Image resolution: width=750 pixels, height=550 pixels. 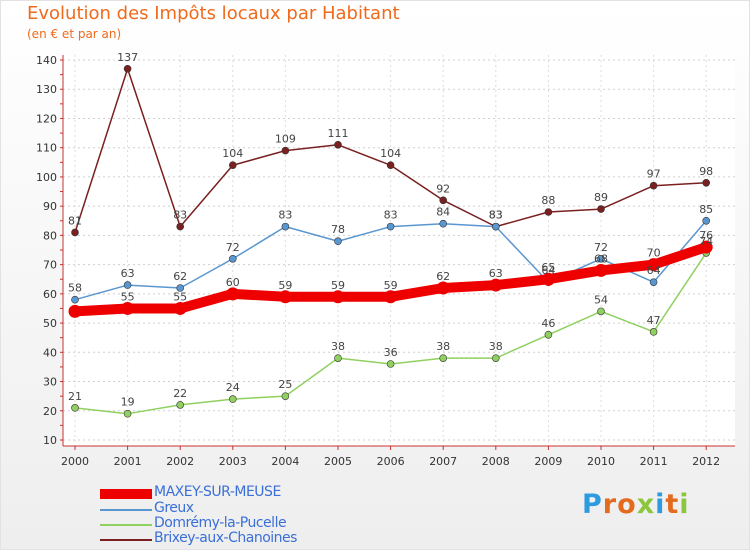 I want to click on data-label: 19, so click(x=128, y=402).